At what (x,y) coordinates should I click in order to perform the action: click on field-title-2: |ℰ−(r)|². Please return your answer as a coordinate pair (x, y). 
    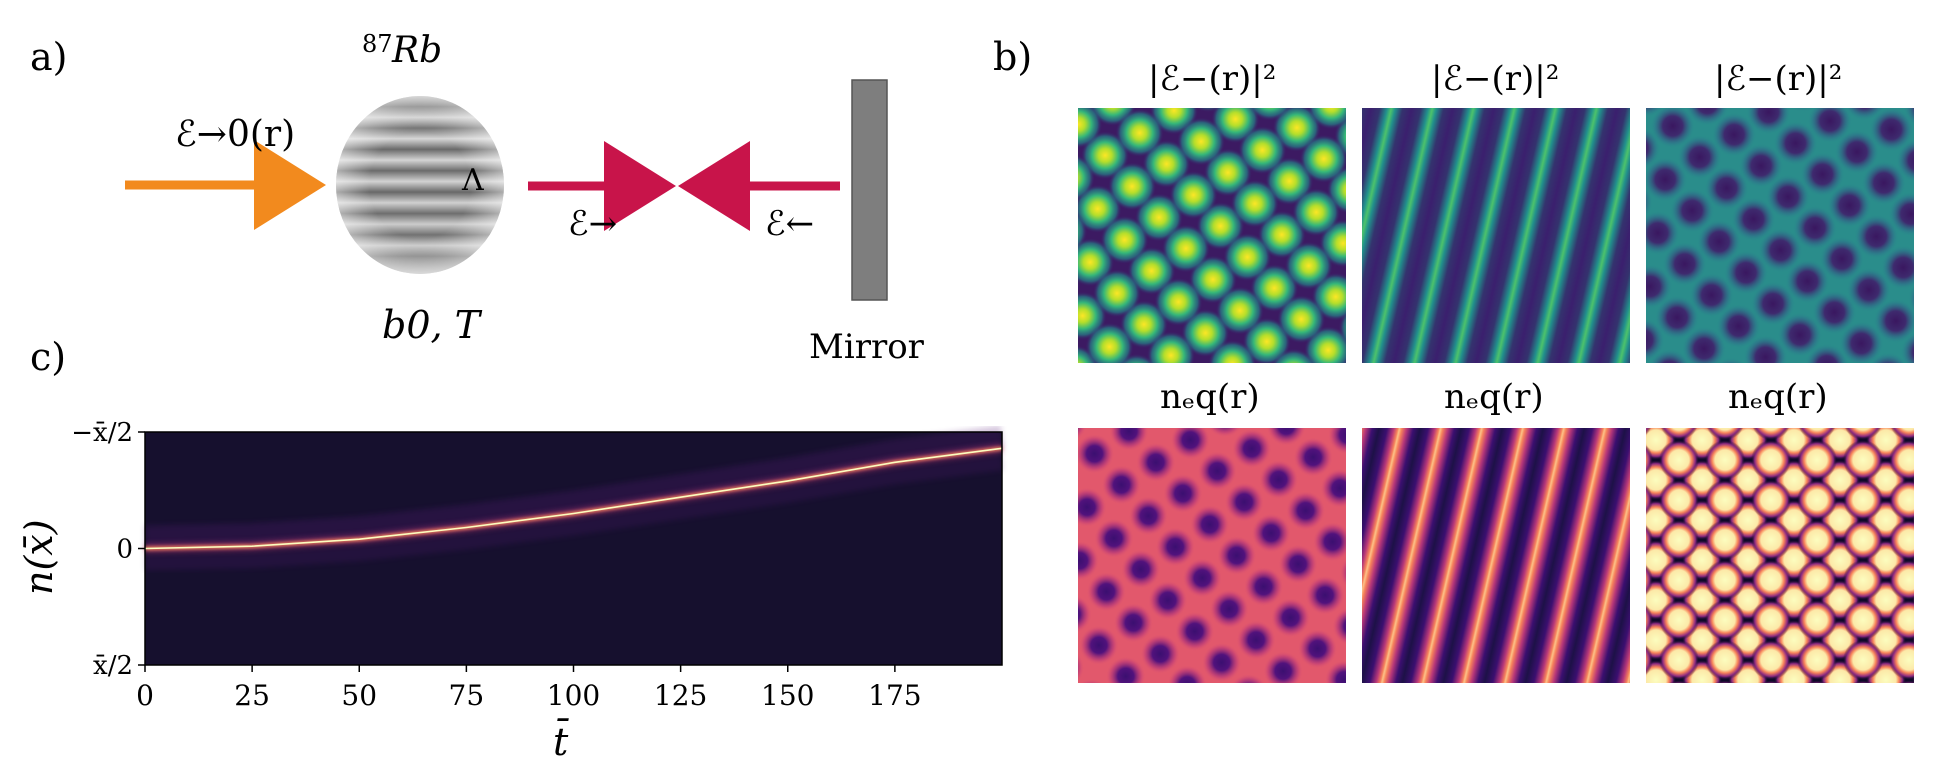
    Looking at the image, I should click on (1495, 79).